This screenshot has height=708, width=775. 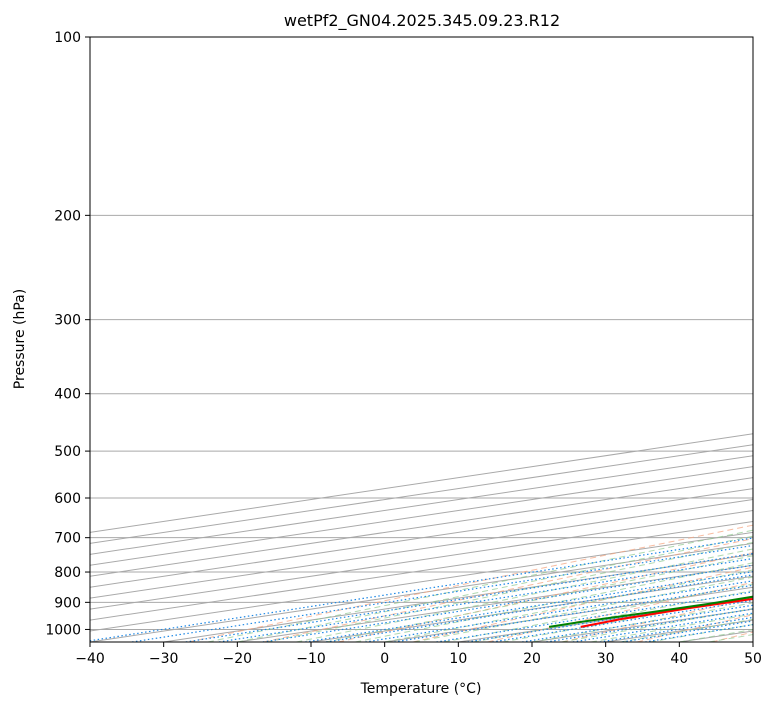 What do you see at coordinates (63, 630) in the screenshot?
I see `y-tick-label: 1000` at bounding box center [63, 630].